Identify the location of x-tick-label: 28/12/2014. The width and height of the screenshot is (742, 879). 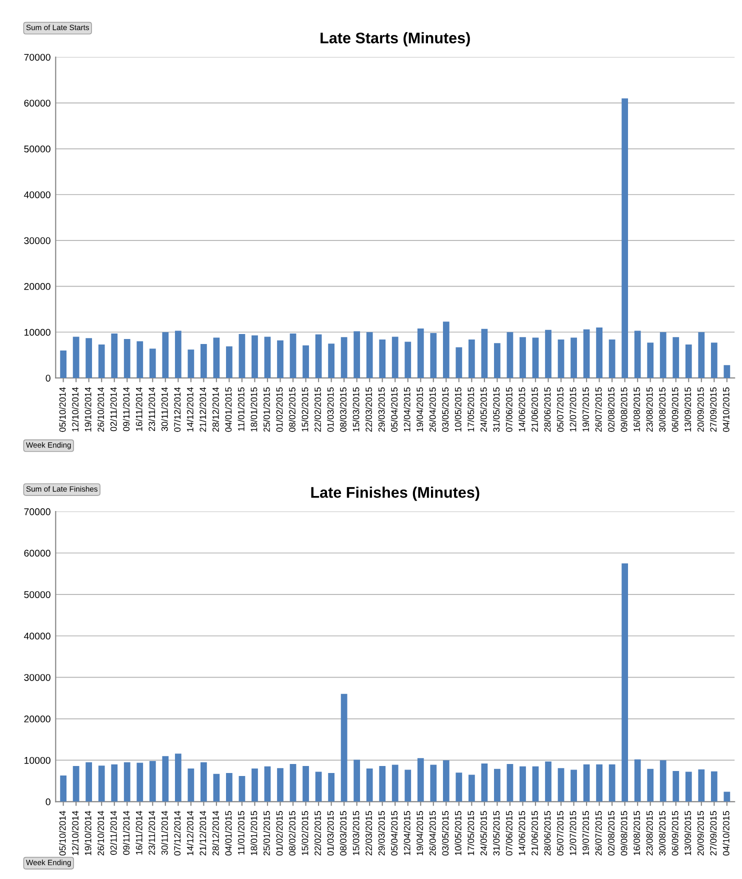
(215, 833).